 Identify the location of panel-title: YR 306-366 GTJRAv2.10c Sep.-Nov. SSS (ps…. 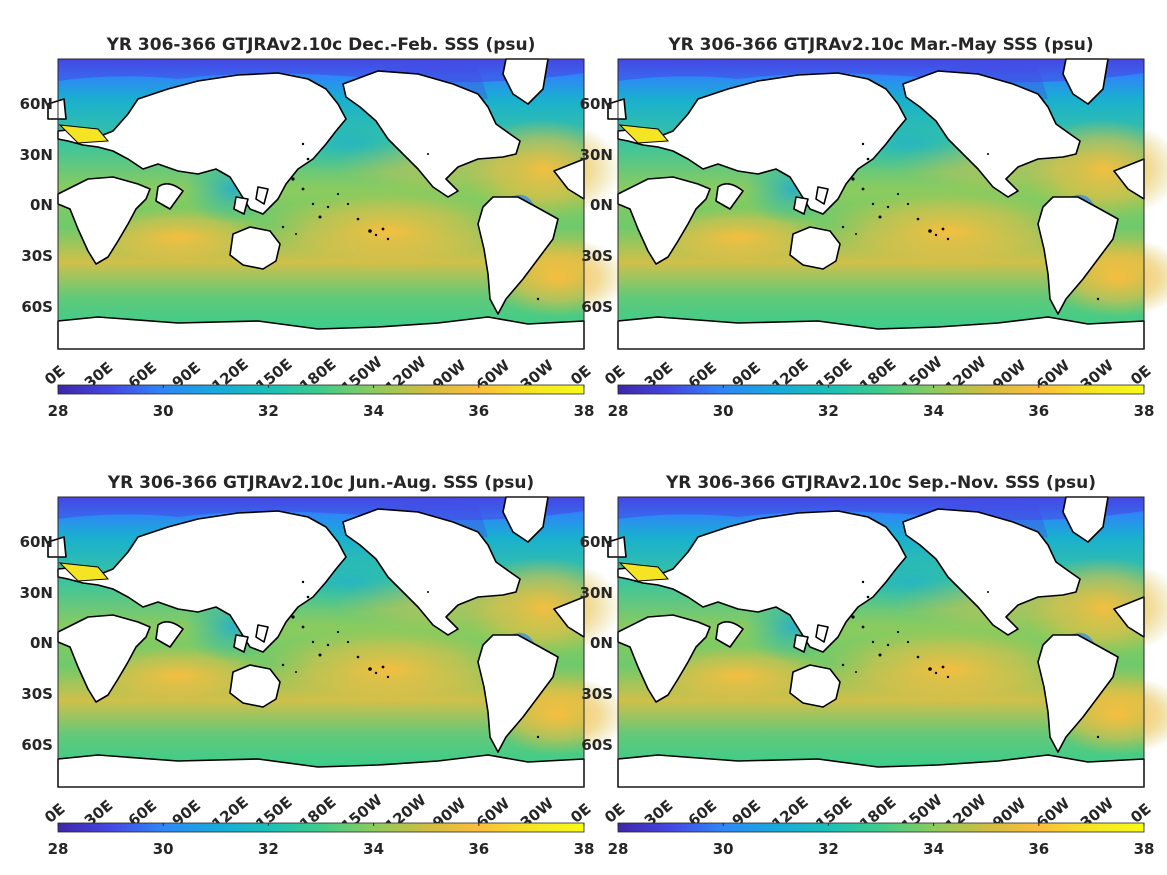
(880, 483).